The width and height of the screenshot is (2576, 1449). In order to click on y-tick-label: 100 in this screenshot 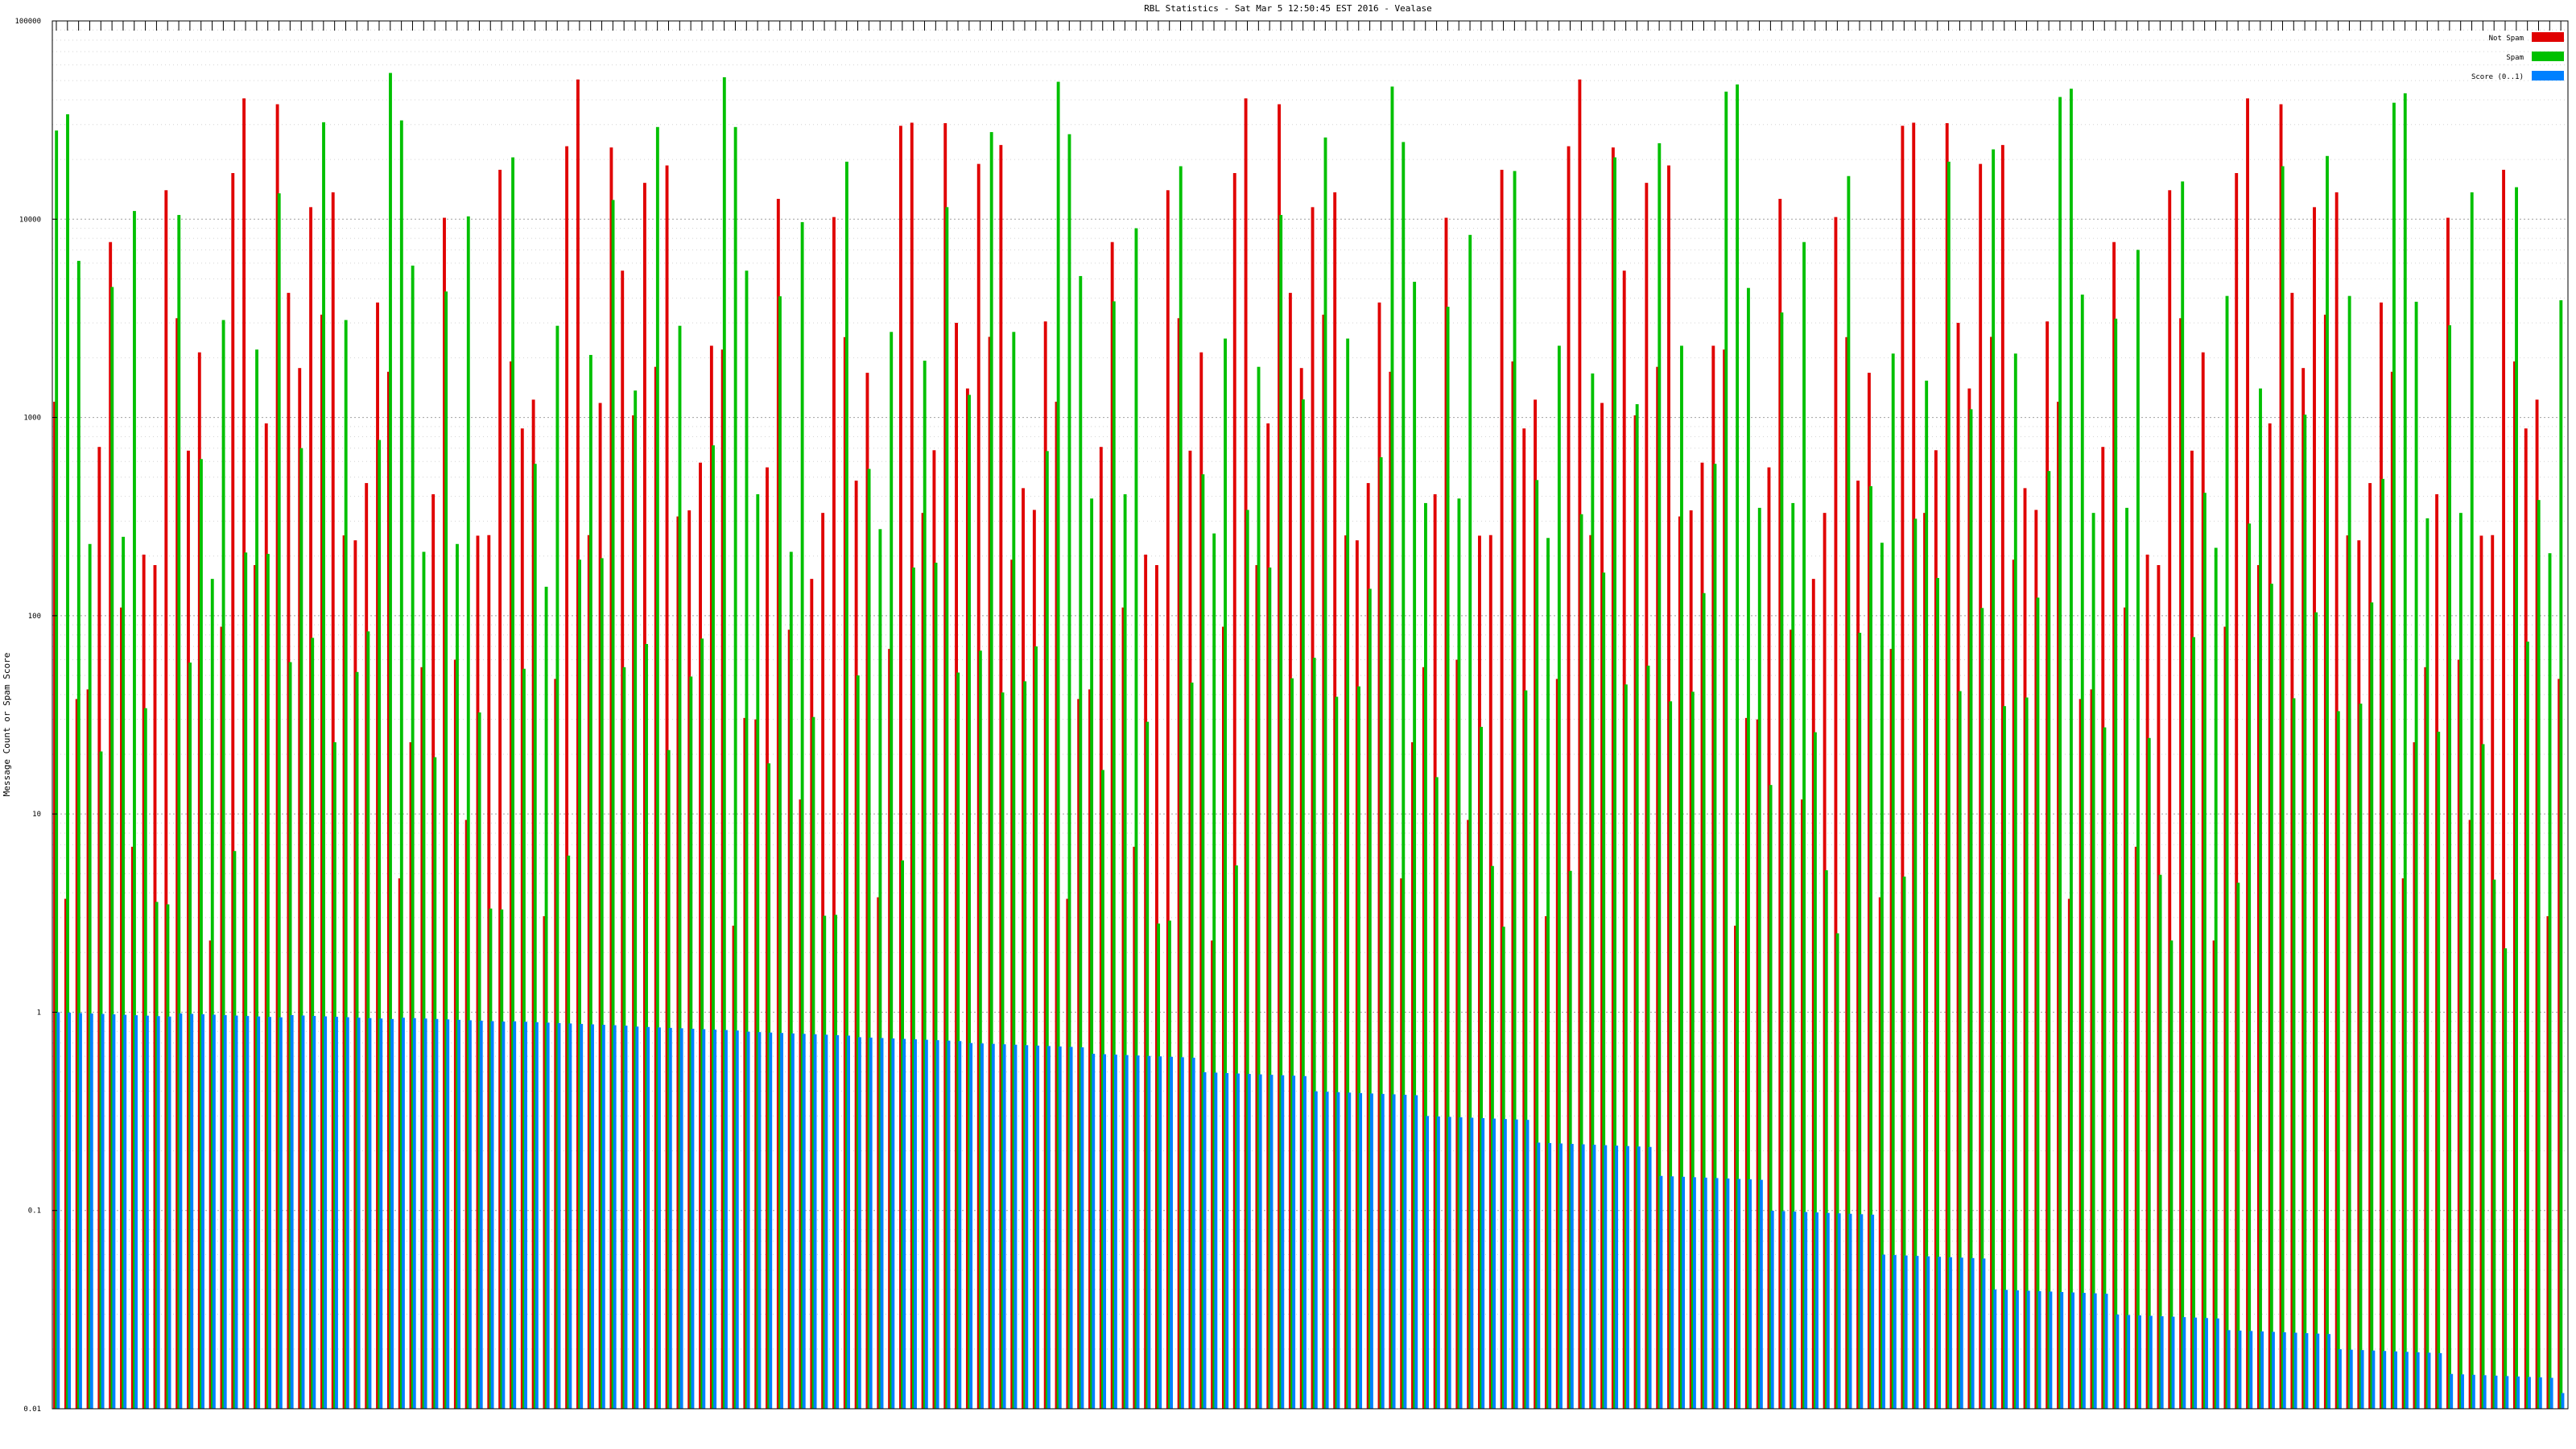, I will do `click(34, 617)`.